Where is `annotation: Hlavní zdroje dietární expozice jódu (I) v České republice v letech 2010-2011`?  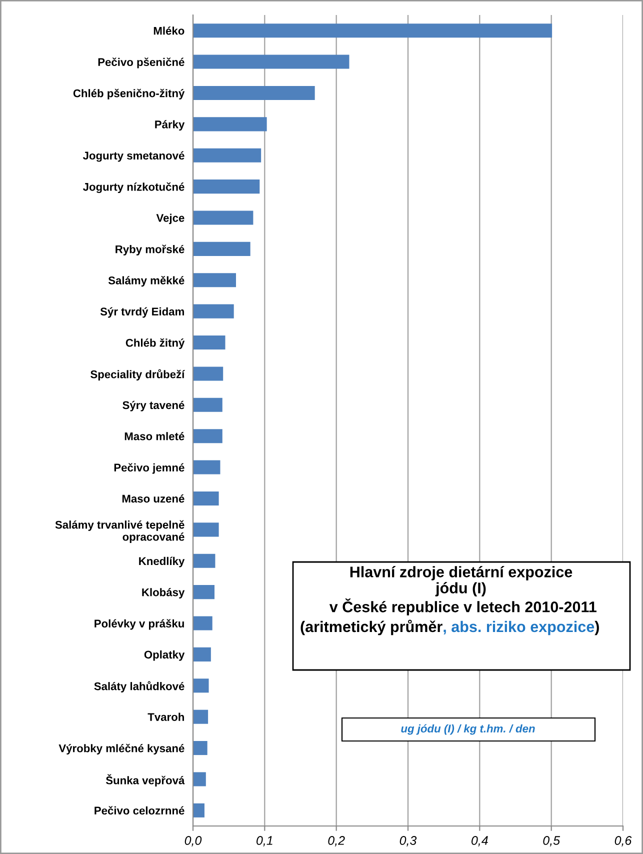 annotation: Hlavní zdroje dietární expozice jódu (I) v České republice v letech 2010-2011 is located at coordinates (462, 591).